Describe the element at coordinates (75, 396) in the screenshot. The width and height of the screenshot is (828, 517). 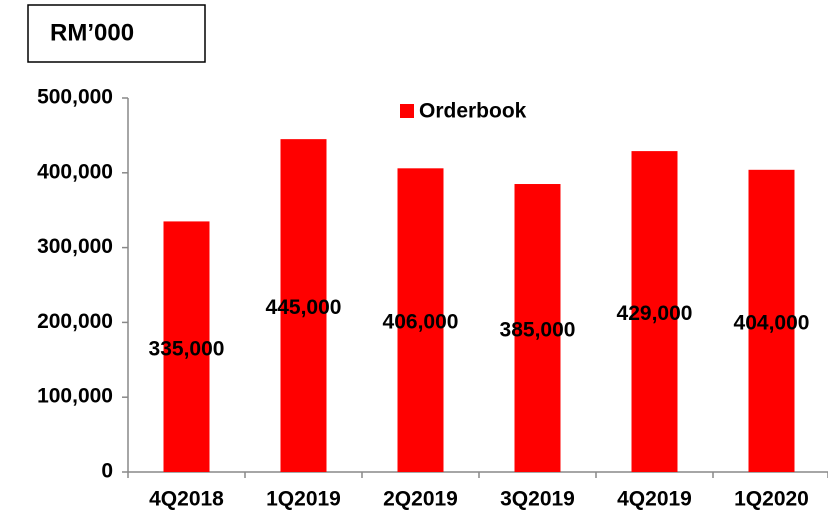
I see `y-tick-label: 100,000` at that location.